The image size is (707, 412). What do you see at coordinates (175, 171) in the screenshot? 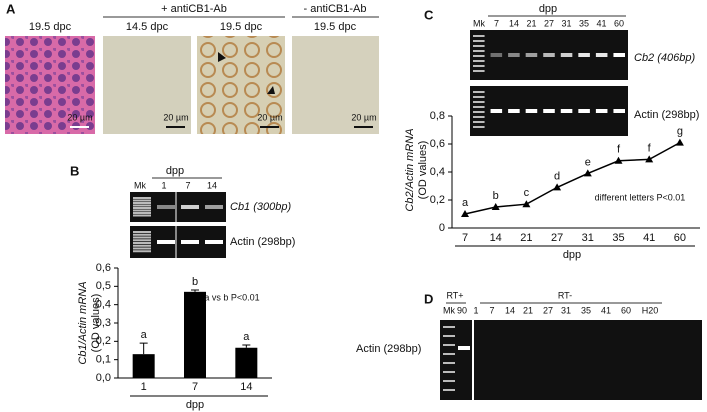
I see `gel-header: dpp` at bounding box center [175, 171].